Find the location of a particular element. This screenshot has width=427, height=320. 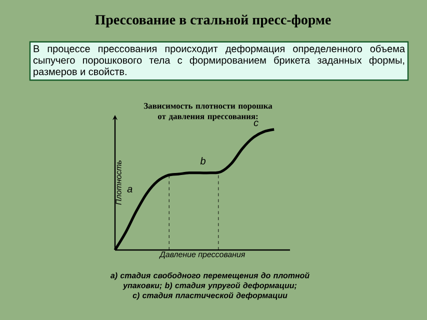

text: c is located at coordinates (256, 123).